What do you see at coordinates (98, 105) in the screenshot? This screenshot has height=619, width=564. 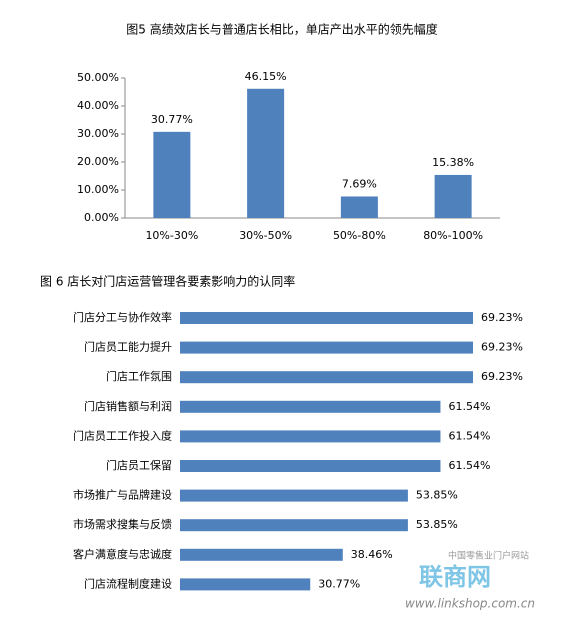 I see `y-tick-label: 40.00%` at bounding box center [98, 105].